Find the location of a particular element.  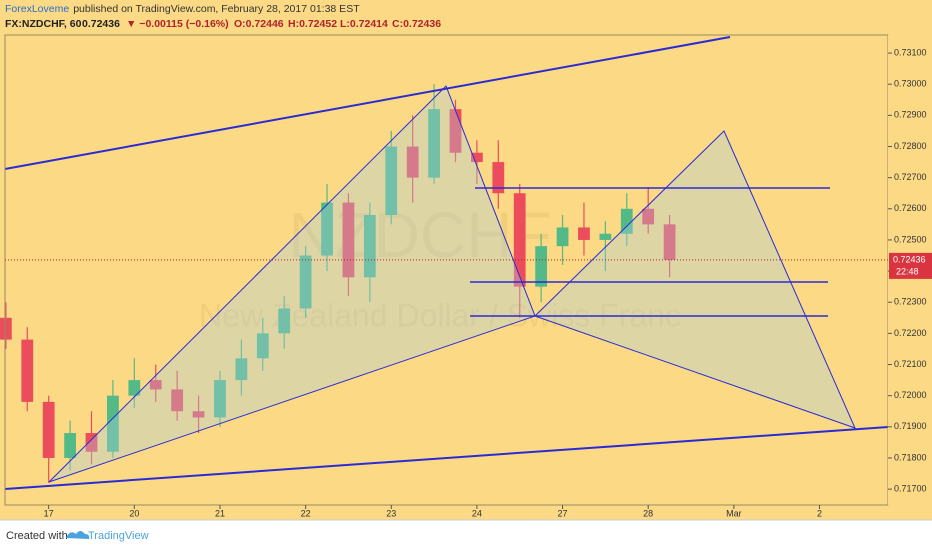

last-price-label: 0.72436 is located at coordinates (909, 259).